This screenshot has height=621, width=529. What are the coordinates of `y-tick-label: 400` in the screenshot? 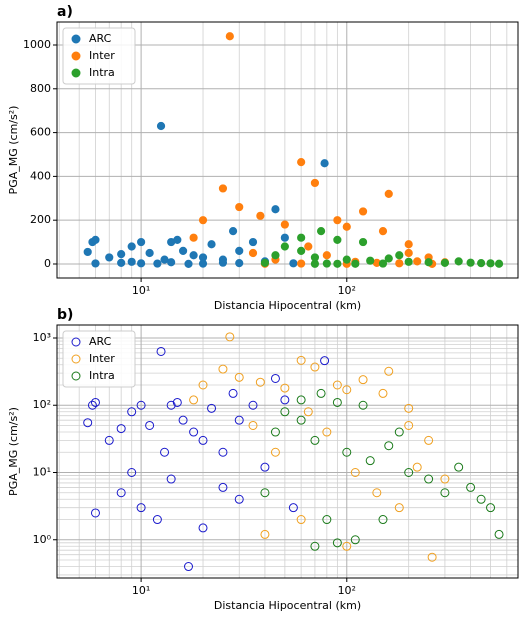 It's located at (40, 175).